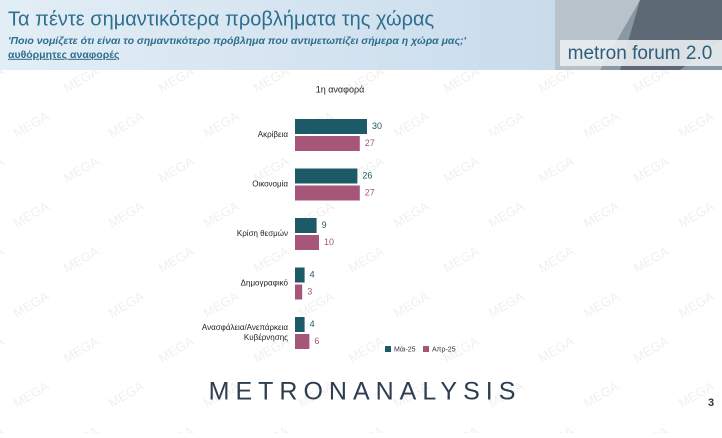 The height and width of the screenshot is (438, 722). Describe the element at coordinates (245, 332) in the screenshot. I see `category-label: Ανασφάλεια/Ανεπάρκεια Κυβέρνησης` at that location.